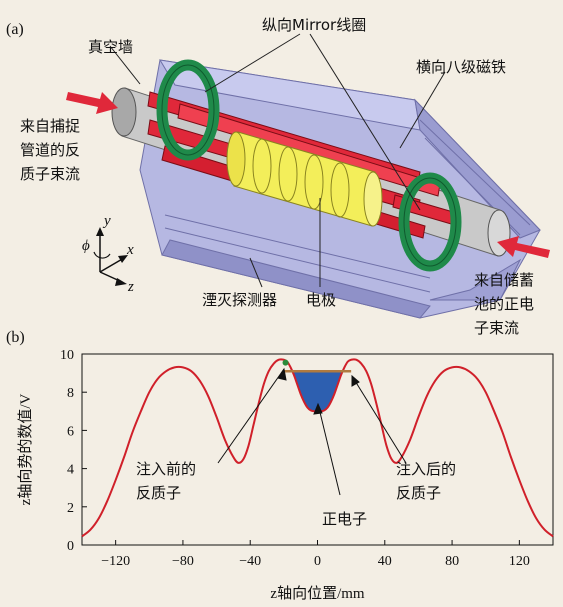 This screenshot has width=563, height=607. I want to click on y-axis-label: z轴向势的数值/V, so click(25, 450).